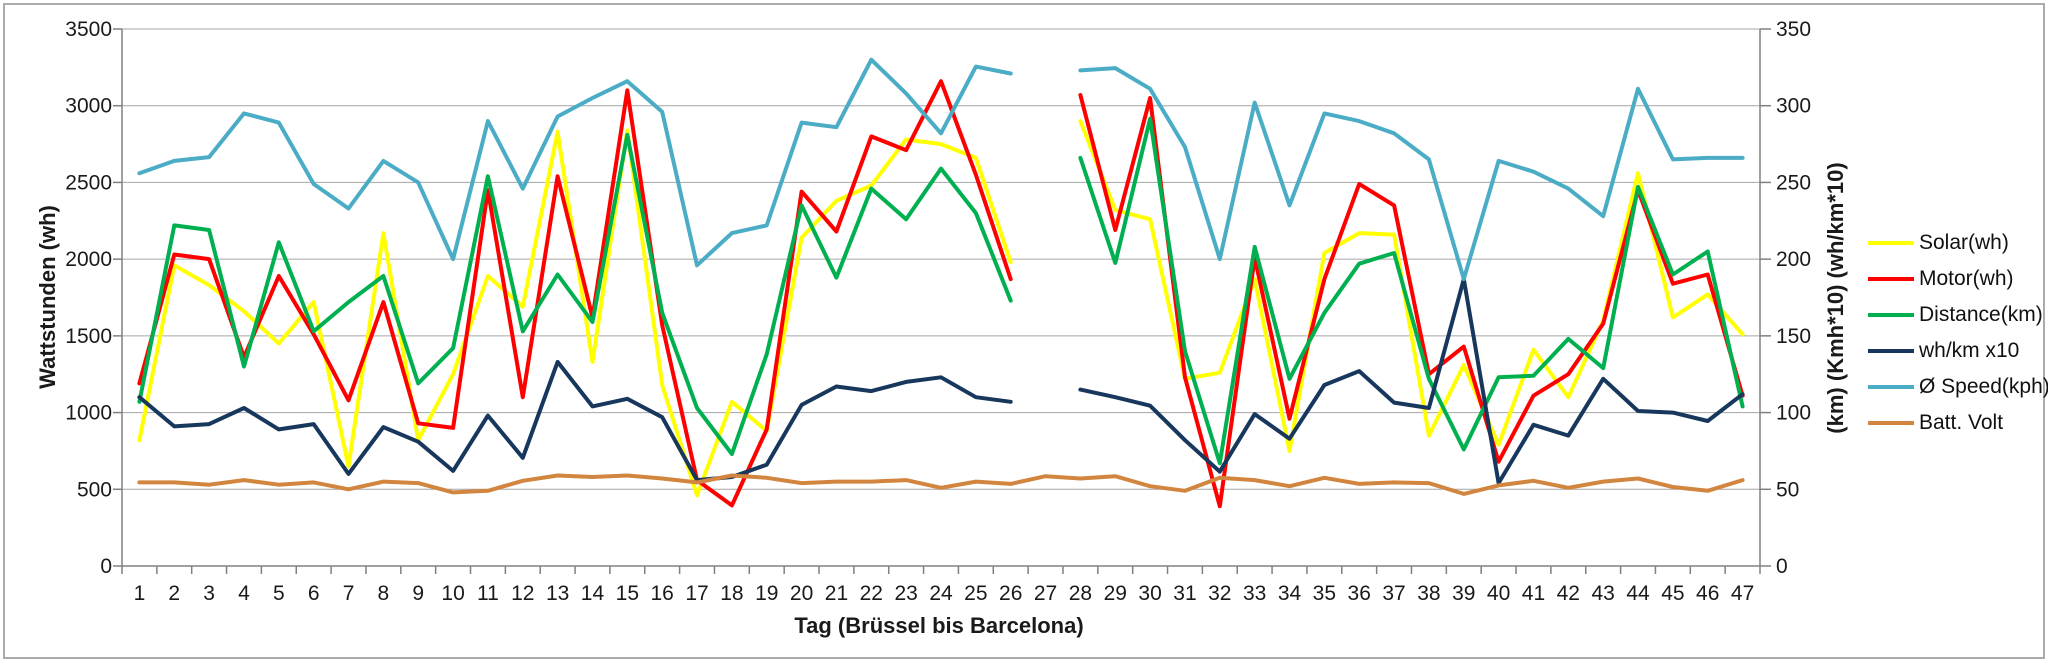 Image resolution: width=2048 pixels, height=667 pixels. What do you see at coordinates (1969, 350) in the screenshot?
I see `legend-label: wh/km x10` at bounding box center [1969, 350].